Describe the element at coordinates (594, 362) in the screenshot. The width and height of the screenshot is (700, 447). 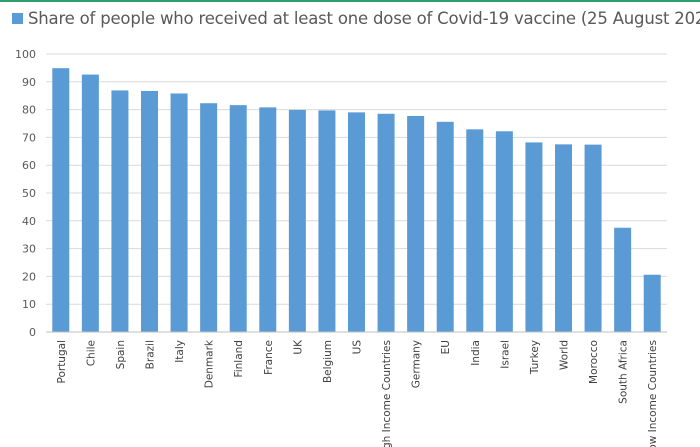
I see `x-tick-label: Morocco` at that location.